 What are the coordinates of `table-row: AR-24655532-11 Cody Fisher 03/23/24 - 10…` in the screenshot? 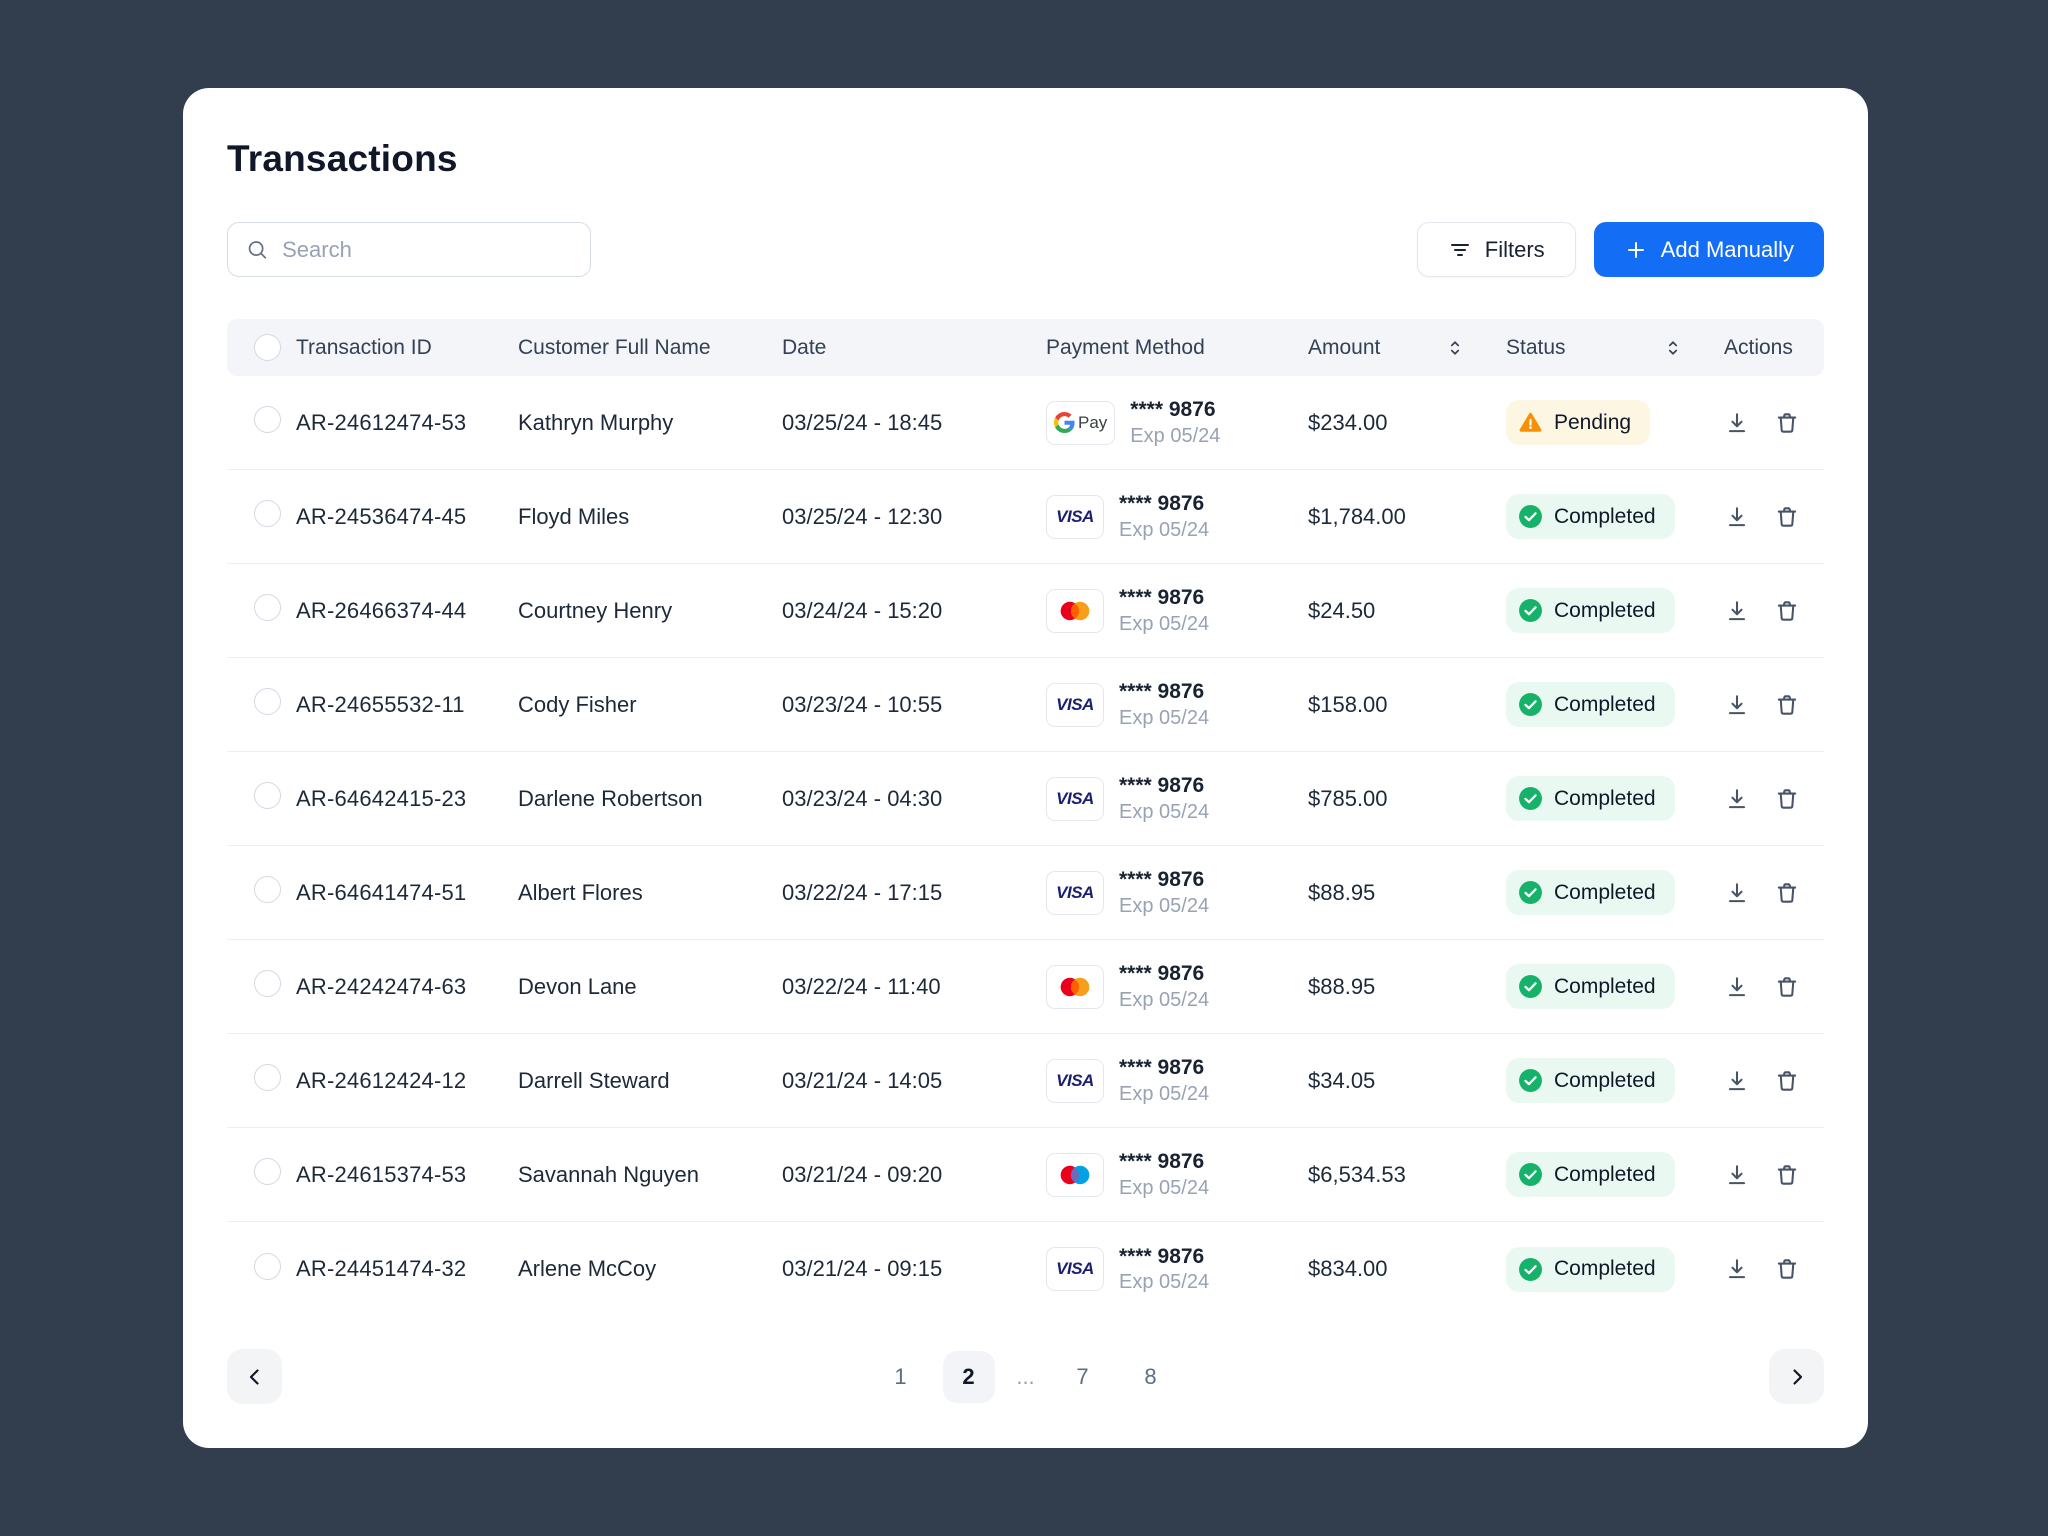 It's located at (1025, 705).